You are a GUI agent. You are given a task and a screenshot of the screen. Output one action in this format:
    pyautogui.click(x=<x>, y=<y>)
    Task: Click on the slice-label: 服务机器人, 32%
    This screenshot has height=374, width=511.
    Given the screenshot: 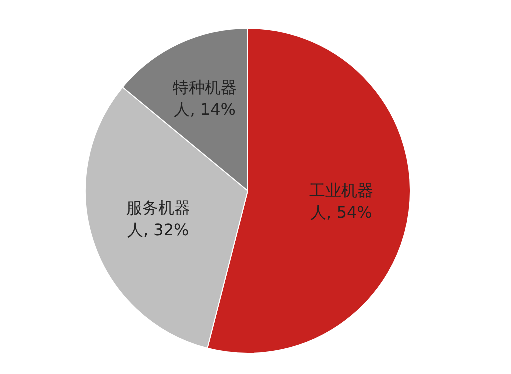 What is the action you would take?
    pyautogui.click(x=158, y=219)
    